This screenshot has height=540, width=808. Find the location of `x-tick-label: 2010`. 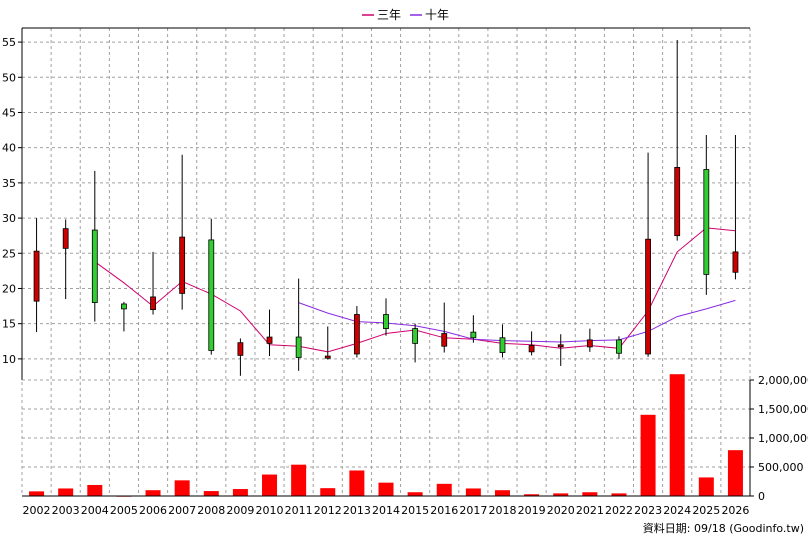

x-tick-label: 2010 is located at coordinates (270, 510).